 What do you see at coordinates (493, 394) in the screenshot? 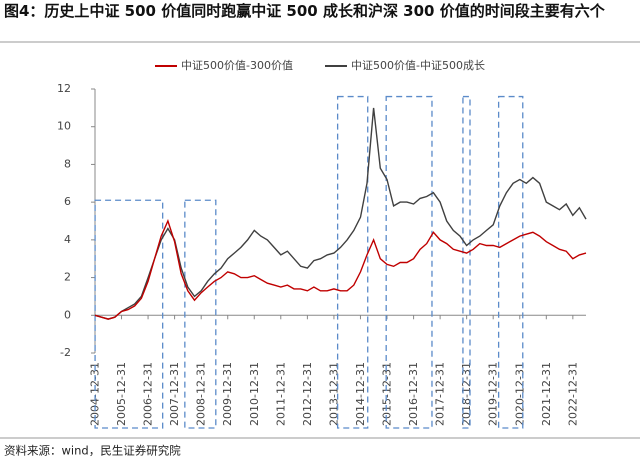
I see `x-tick-label: 2019-12-31` at bounding box center [493, 394].